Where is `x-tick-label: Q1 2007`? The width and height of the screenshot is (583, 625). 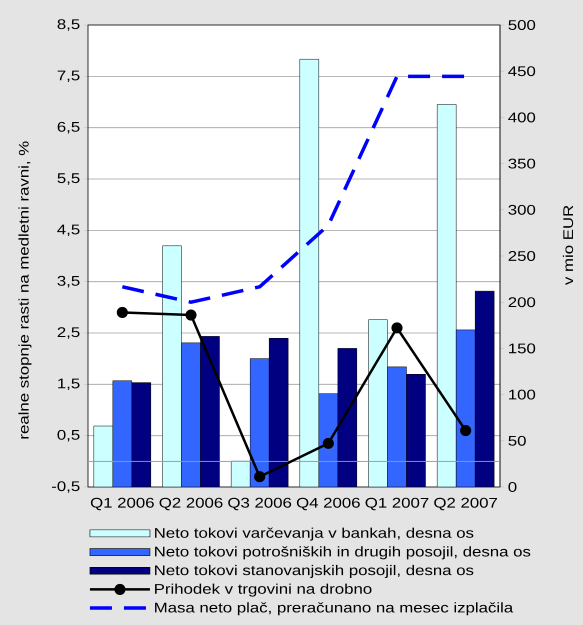 x-tick-label: Q1 2007 is located at coordinates (397, 504).